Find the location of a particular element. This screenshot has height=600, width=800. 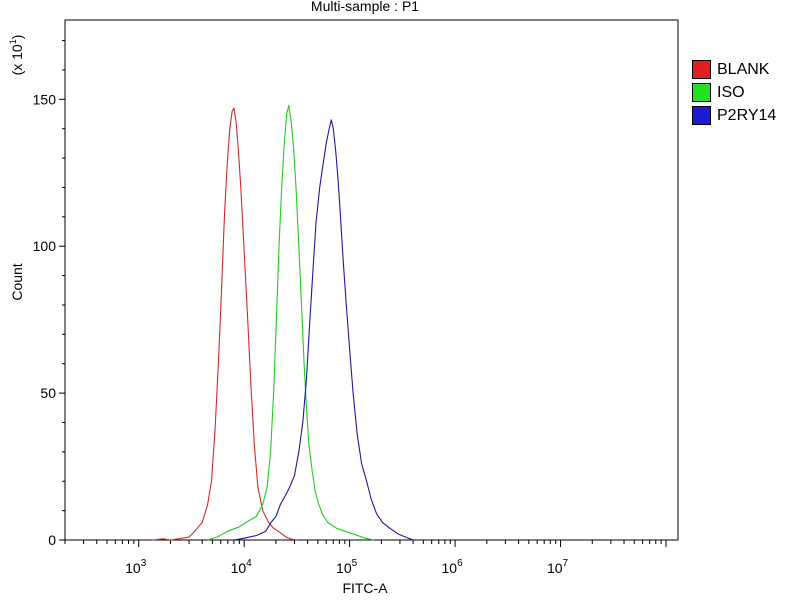

chart-title: Multi-sample : P1 is located at coordinates (365, 7).